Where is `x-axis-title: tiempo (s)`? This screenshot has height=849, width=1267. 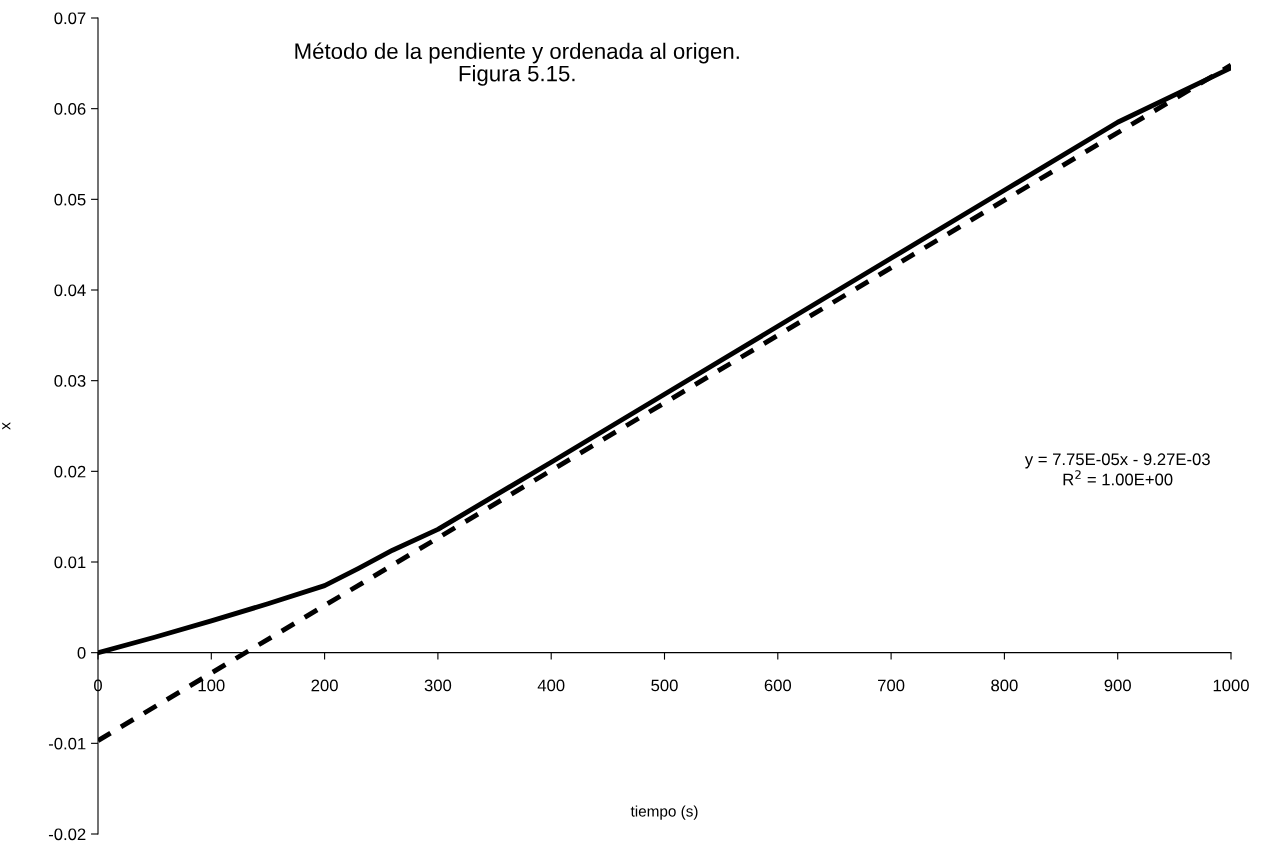
x-axis-title: tiempo (s) is located at coordinates (664, 812).